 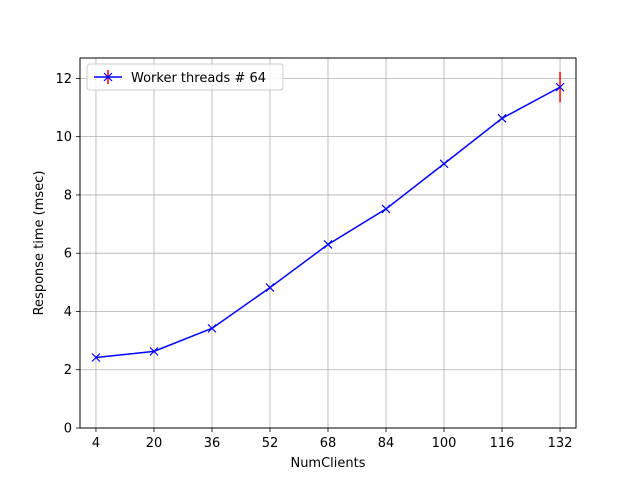 What do you see at coordinates (39, 243) in the screenshot?
I see `y-axis-label: Response time (msec)` at bounding box center [39, 243].